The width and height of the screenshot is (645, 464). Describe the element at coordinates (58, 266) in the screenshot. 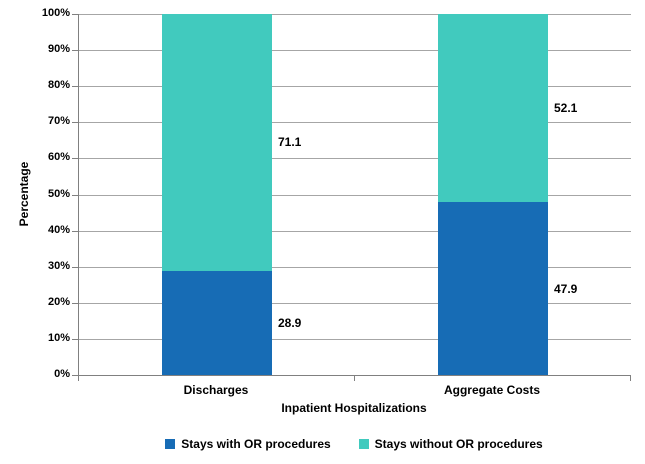

I see `y-tick-label: 30%` at that location.